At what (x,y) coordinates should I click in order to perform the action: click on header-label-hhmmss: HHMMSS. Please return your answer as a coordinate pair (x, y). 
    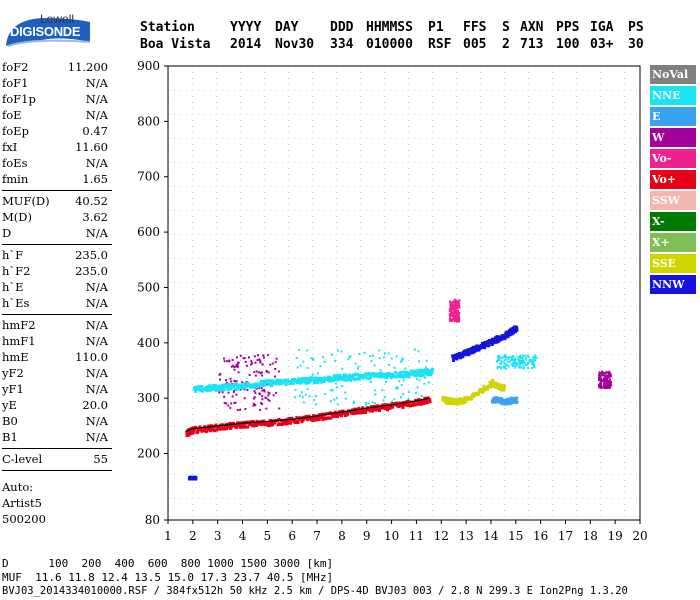
    Looking at the image, I should click on (389, 27).